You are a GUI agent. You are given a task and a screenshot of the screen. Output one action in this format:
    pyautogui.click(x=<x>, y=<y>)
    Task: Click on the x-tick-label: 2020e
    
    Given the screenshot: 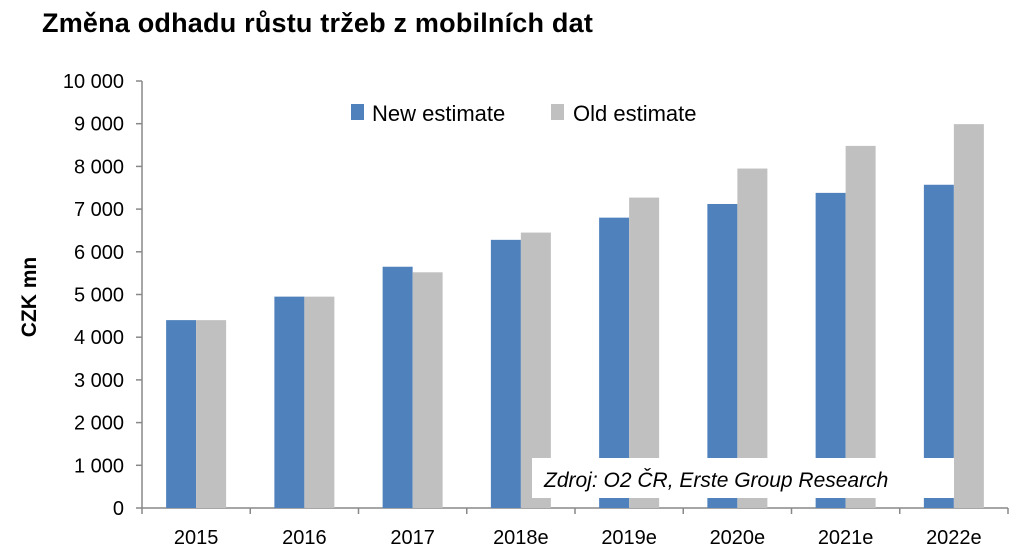 What is the action you would take?
    pyautogui.click(x=738, y=538)
    